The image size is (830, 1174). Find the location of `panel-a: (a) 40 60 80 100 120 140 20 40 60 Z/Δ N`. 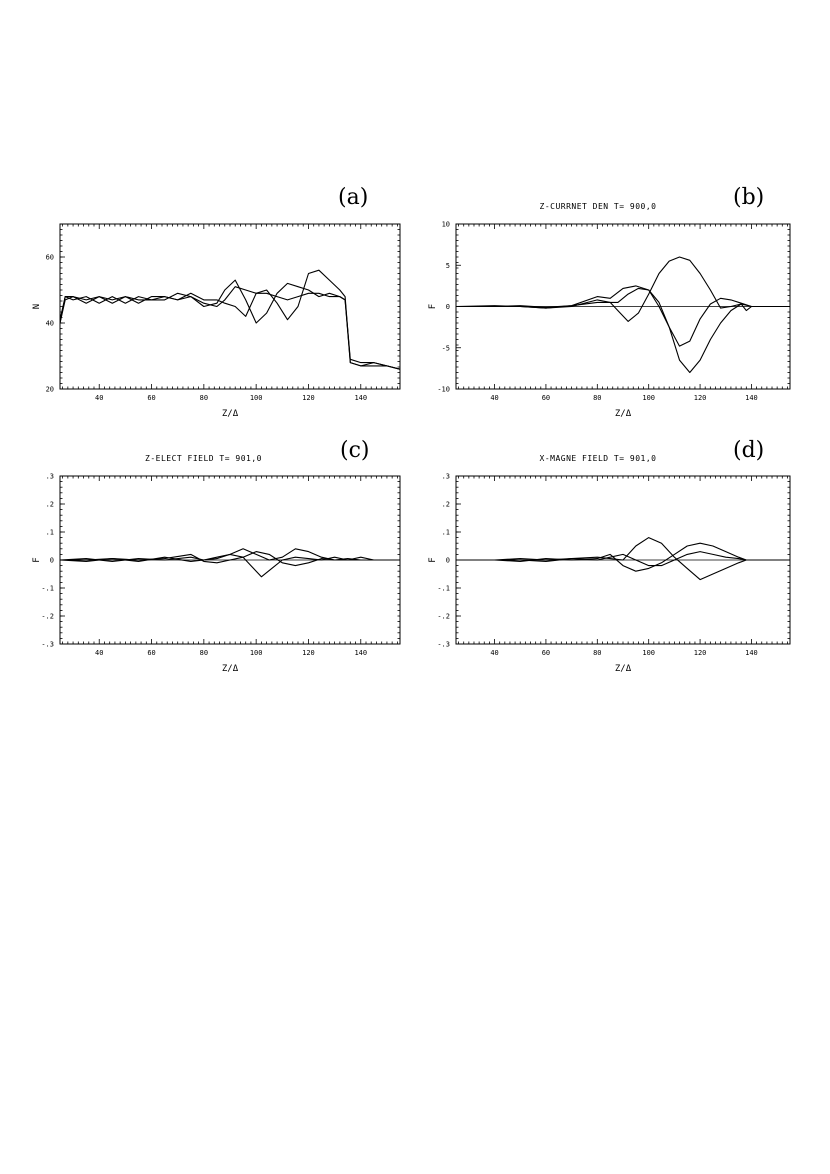

panel-a: (a) 40 60 80 100 120 140 20 40 60 Z/Δ N is located at coordinates (216, 302).